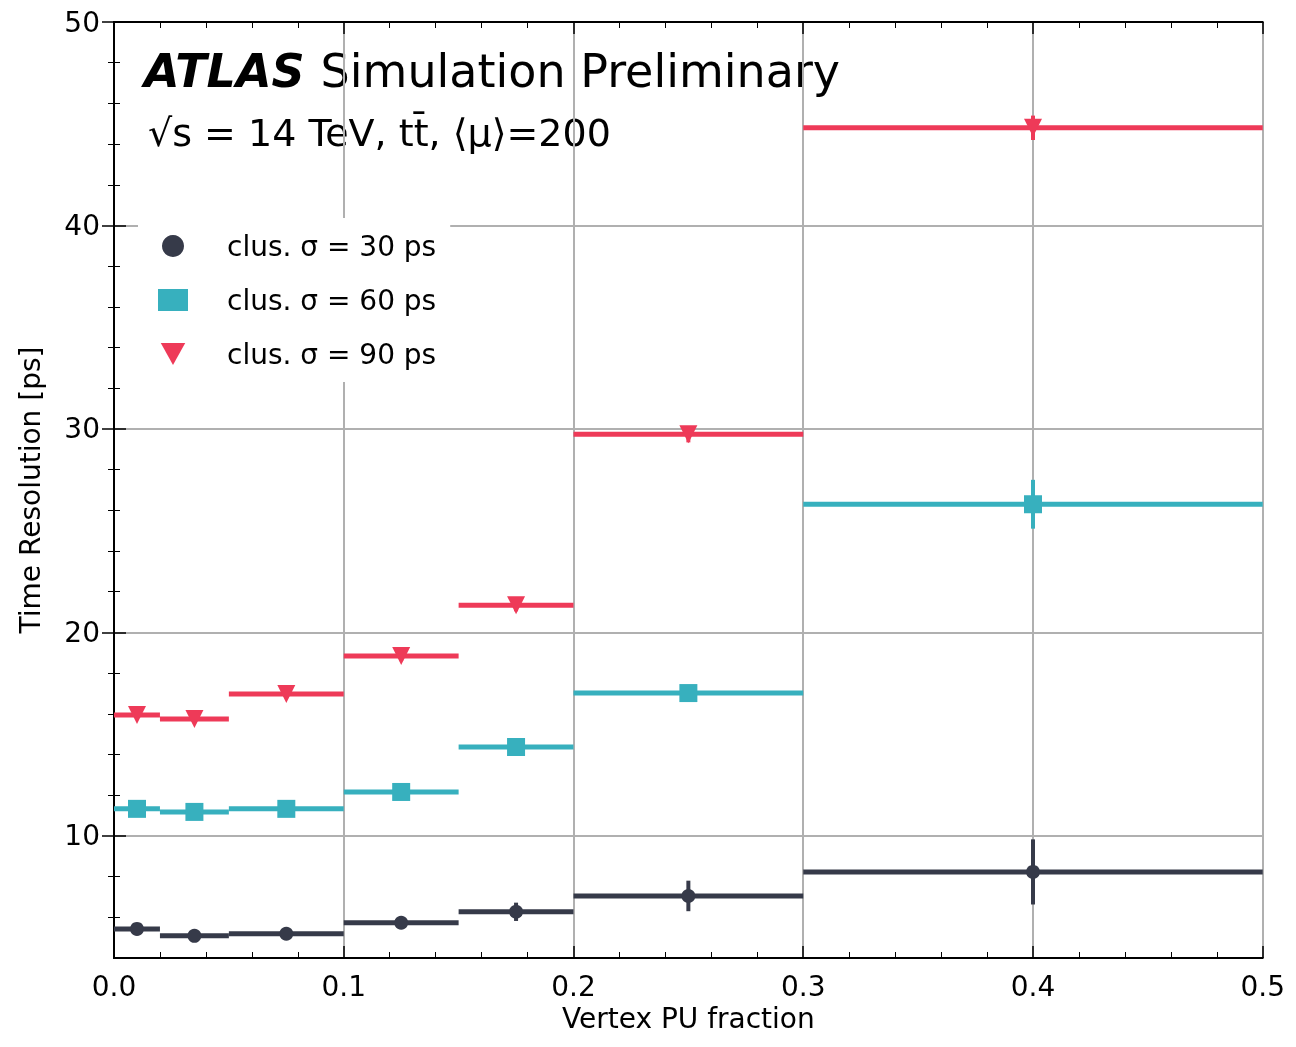 The width and height of the screenshot is (1296, 1047). Describe the element at coordinates (688, 1019) in the screenshot. I see `x-axis-title: Vertex PU fraction` at that location.